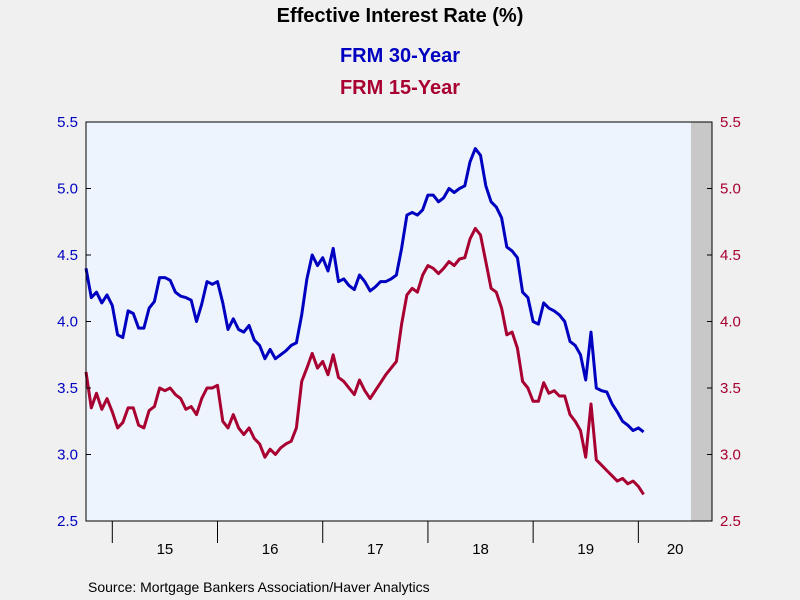 The height and width of the screenshot is (600, 800). Describe the element at coordinates (67, 255) in the screenshot. I see `y-tick-label-left: 4.5` at that location.